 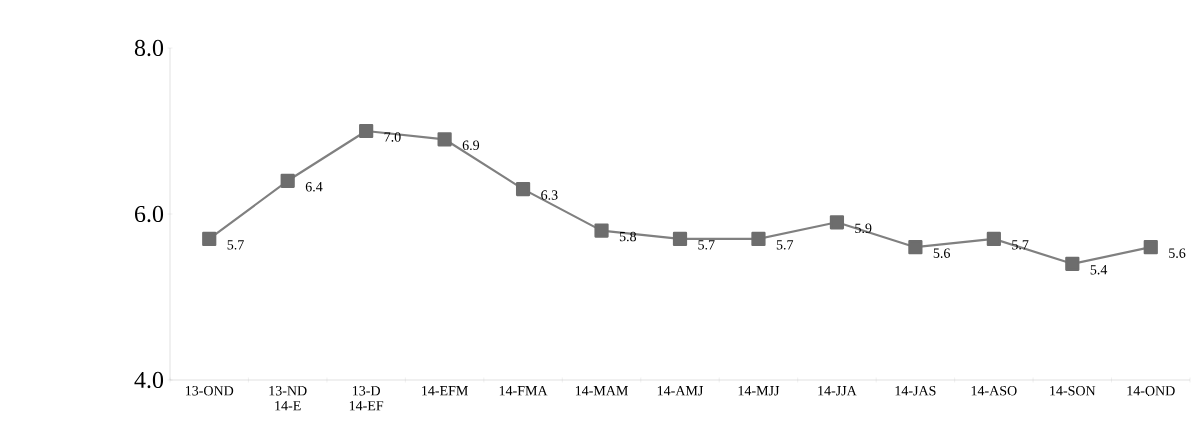 I want to click on x-tick-label: 14-EFM, so click(x=445, y=391).